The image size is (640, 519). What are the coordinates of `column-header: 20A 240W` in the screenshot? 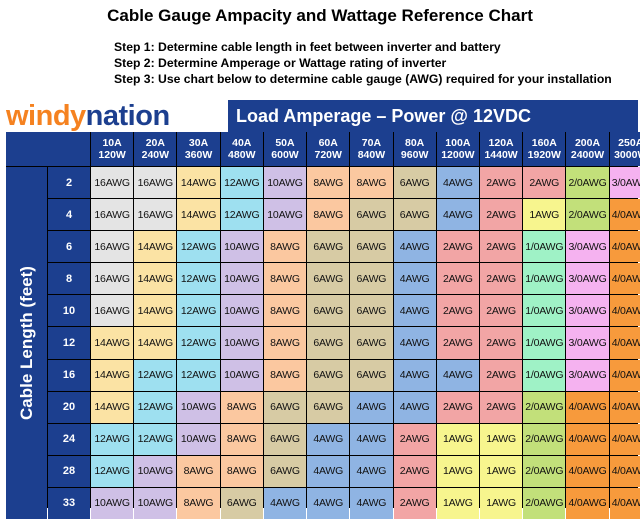 It's located at (155, 149).